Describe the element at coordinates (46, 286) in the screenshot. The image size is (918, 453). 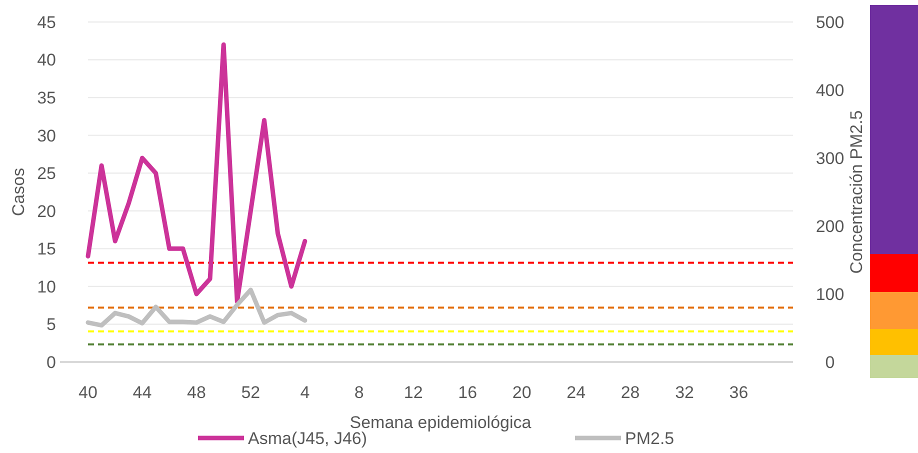
I see `y-tick-label: 10` at that location.